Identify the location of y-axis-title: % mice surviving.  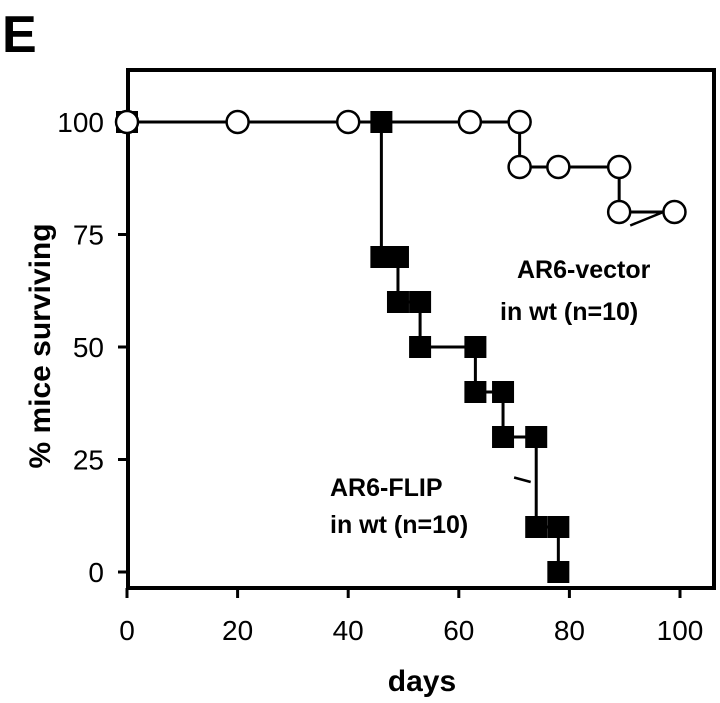
(40, 345).